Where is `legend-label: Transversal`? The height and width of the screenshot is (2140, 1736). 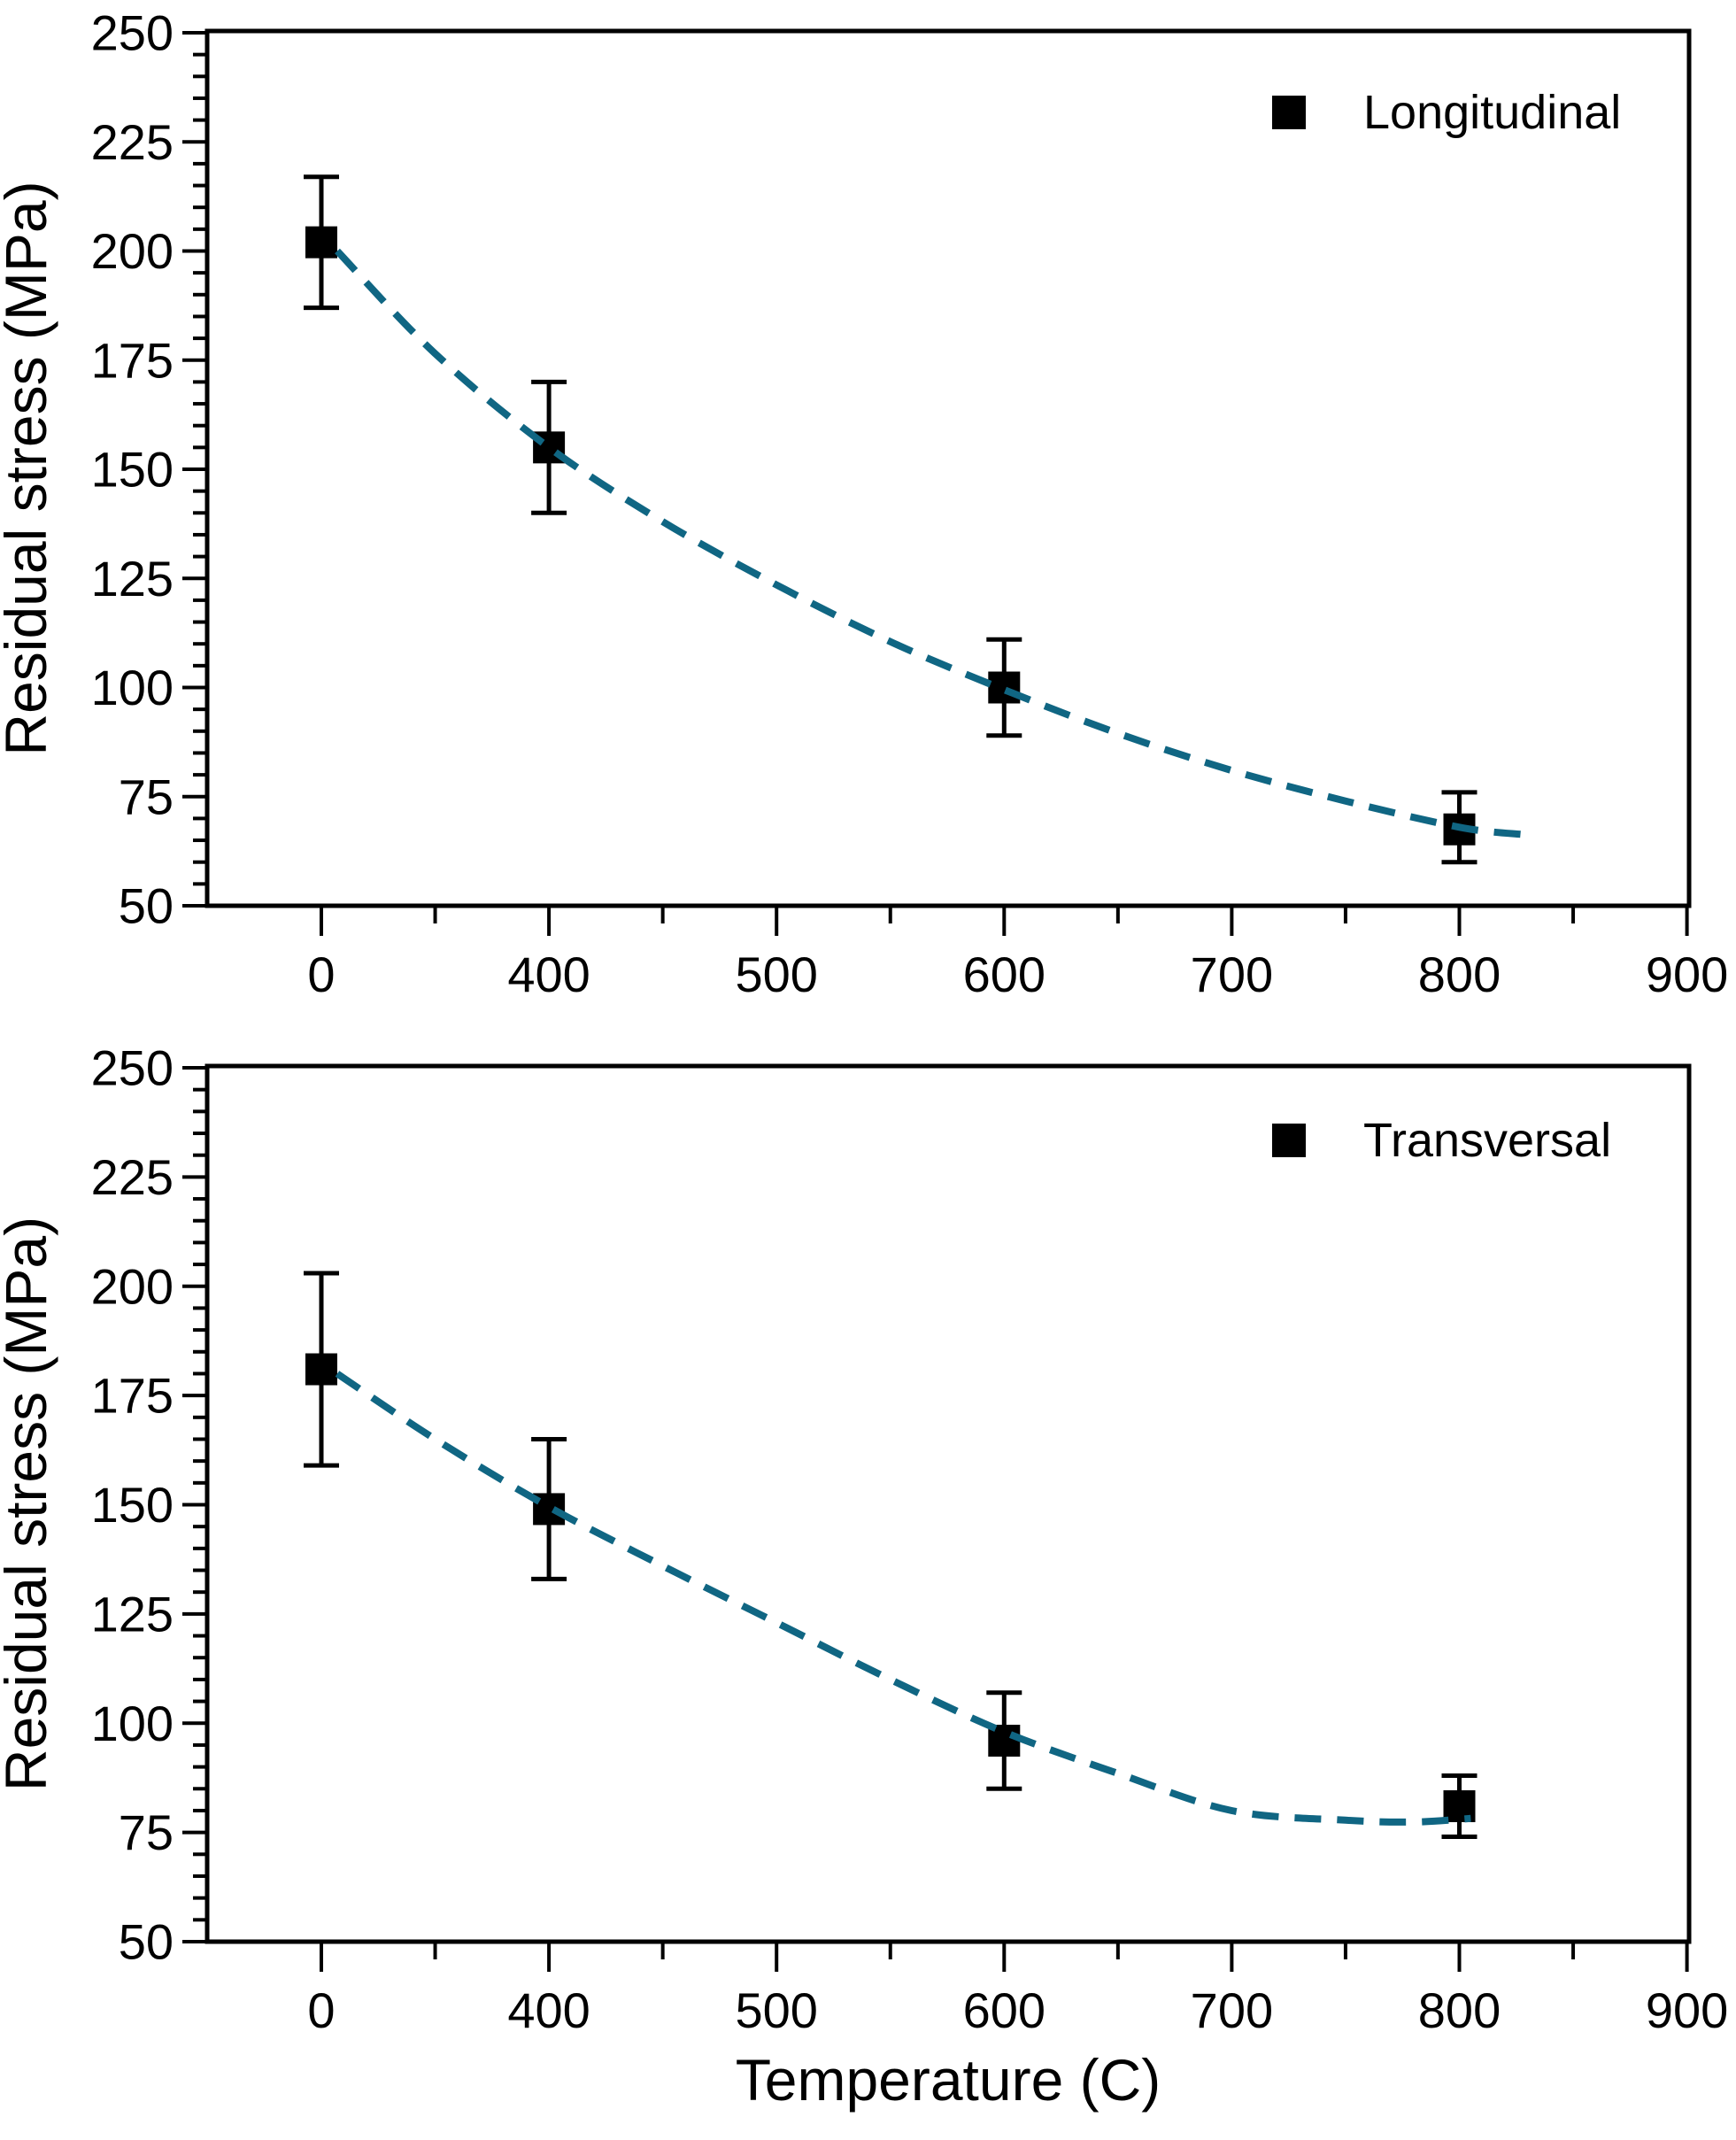
legend-label: Transversal is located at coordinates (1487, 1141).